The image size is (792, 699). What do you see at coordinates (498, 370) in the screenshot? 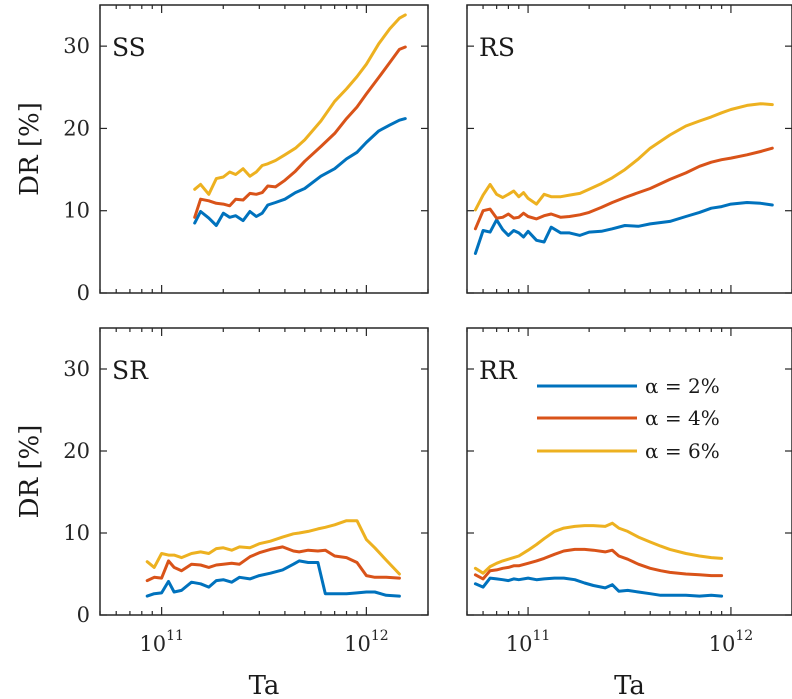
I see `panel-label: RR` at bounding box center [498, 370].